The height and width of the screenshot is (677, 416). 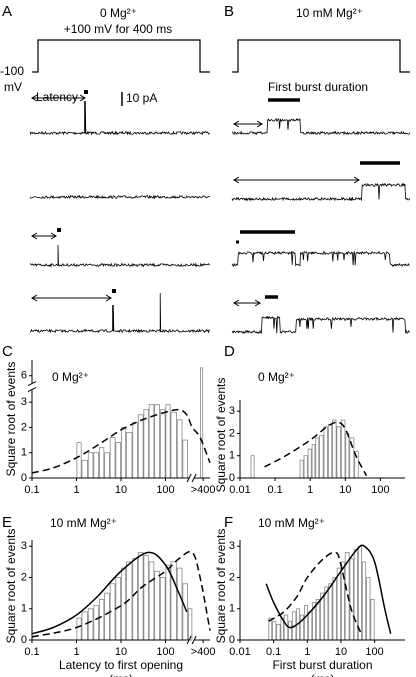 I want to click on latency-label: Latency, so click(x=57, y=97).